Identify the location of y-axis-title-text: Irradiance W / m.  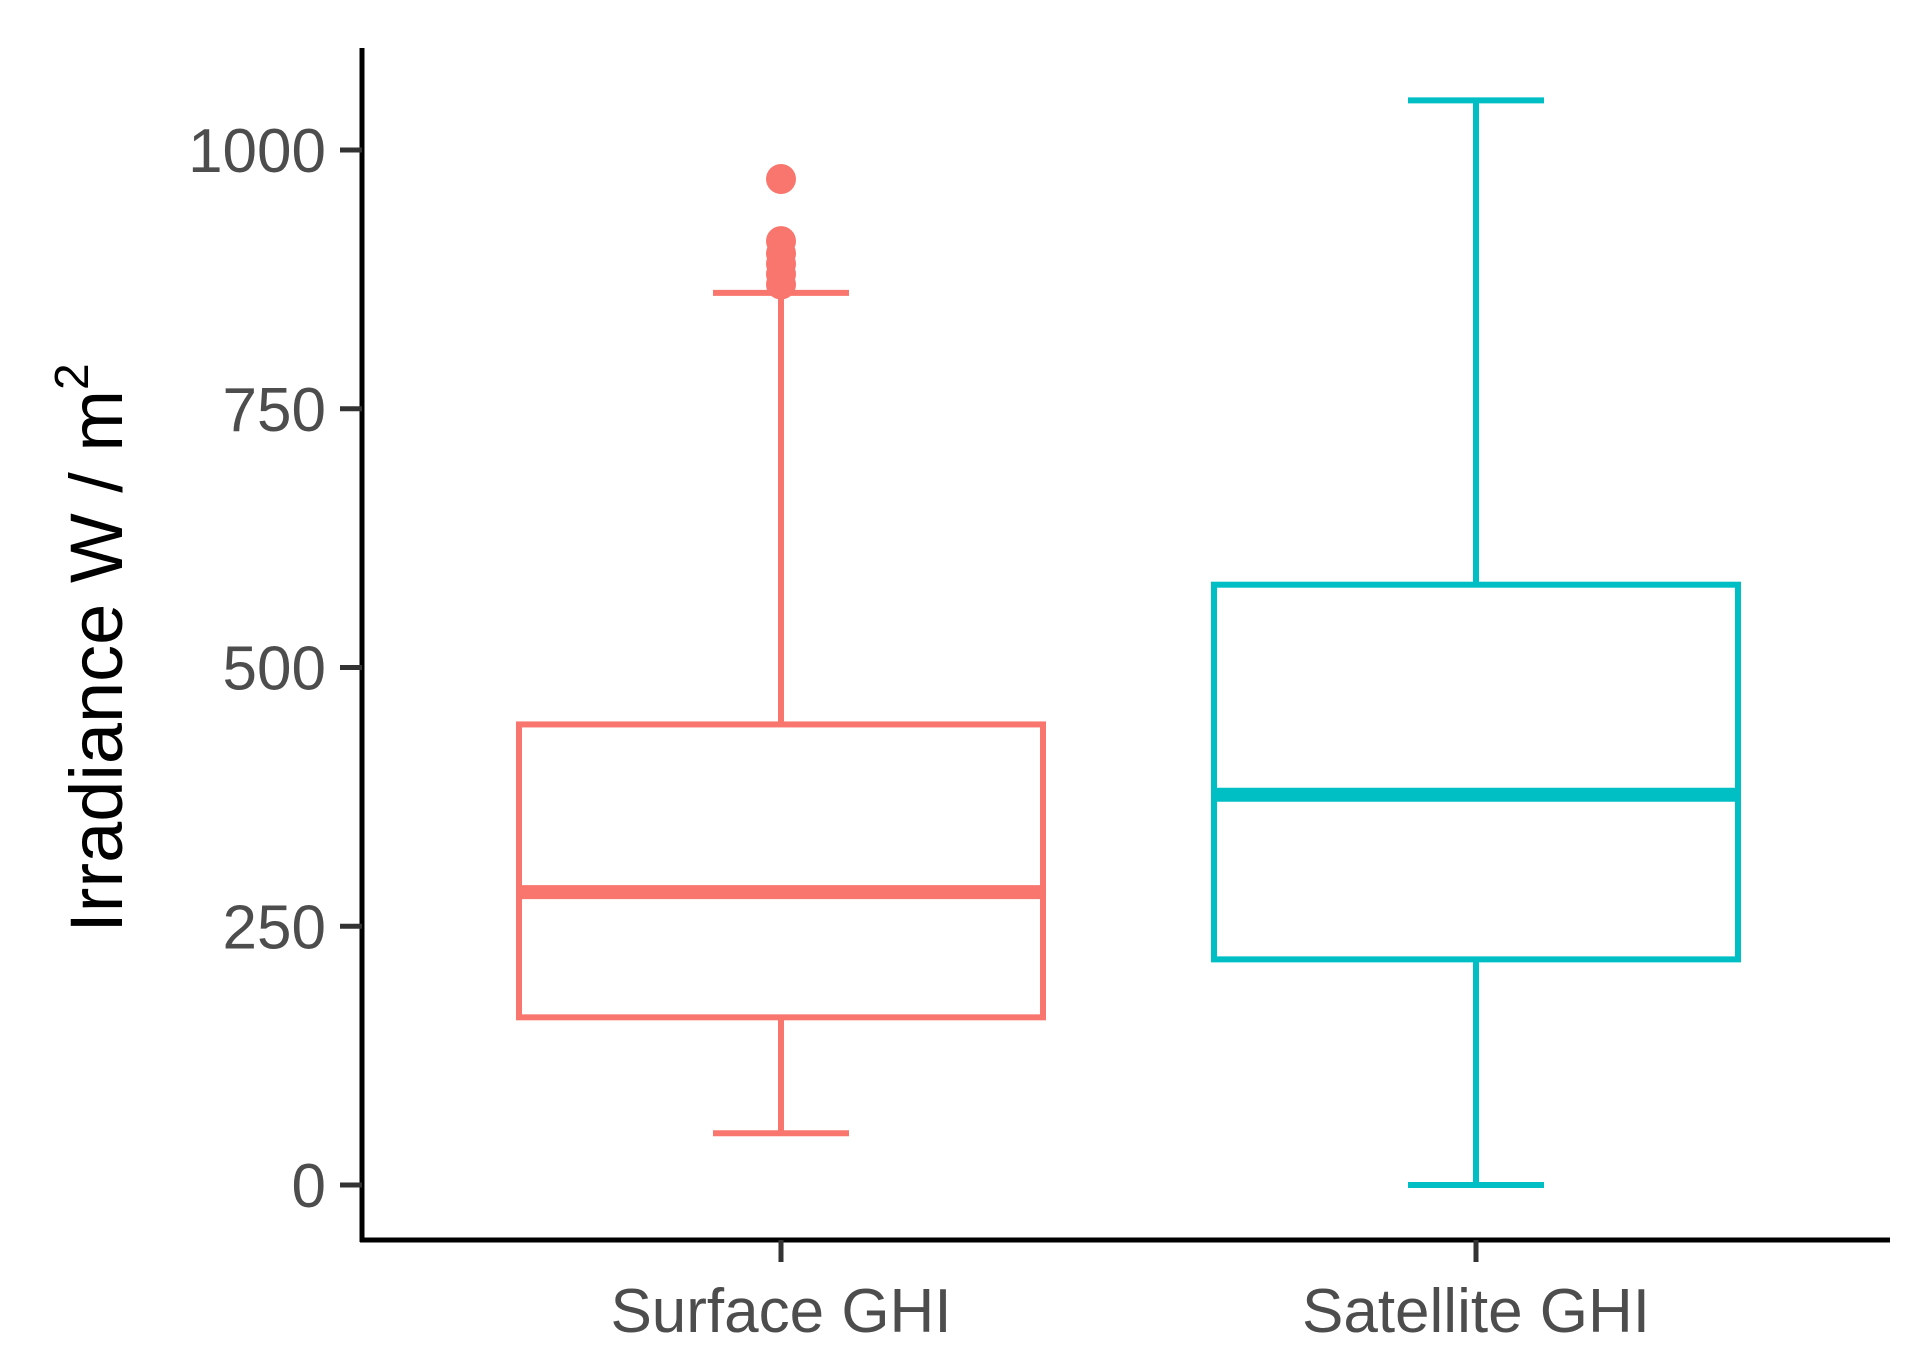
(96, 661).